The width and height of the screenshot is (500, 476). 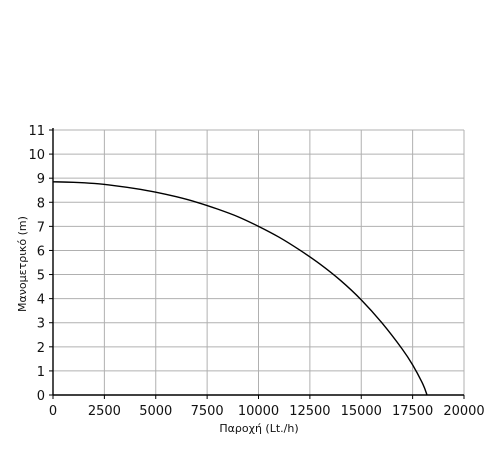 I want to click on x-tick-label: 7500, so click(x=207, y=411).